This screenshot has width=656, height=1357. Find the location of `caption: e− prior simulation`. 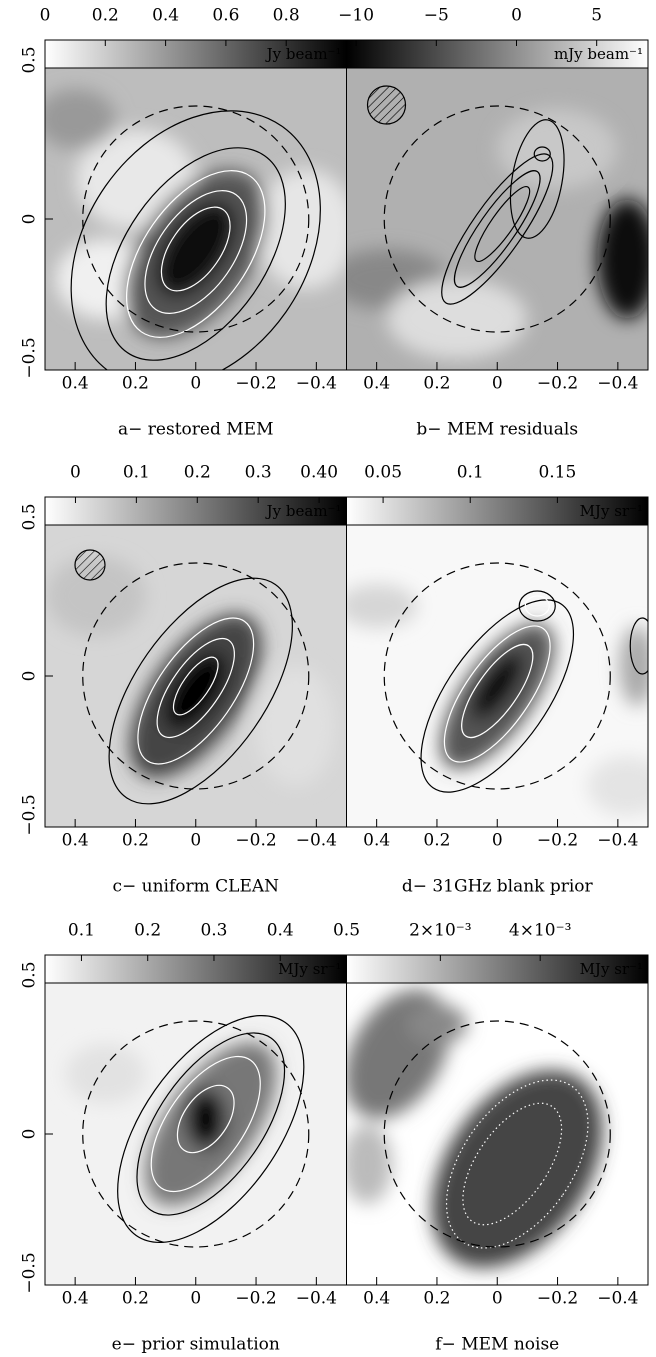

caption: e− prior simulation is located at coordinates (196, 1345).